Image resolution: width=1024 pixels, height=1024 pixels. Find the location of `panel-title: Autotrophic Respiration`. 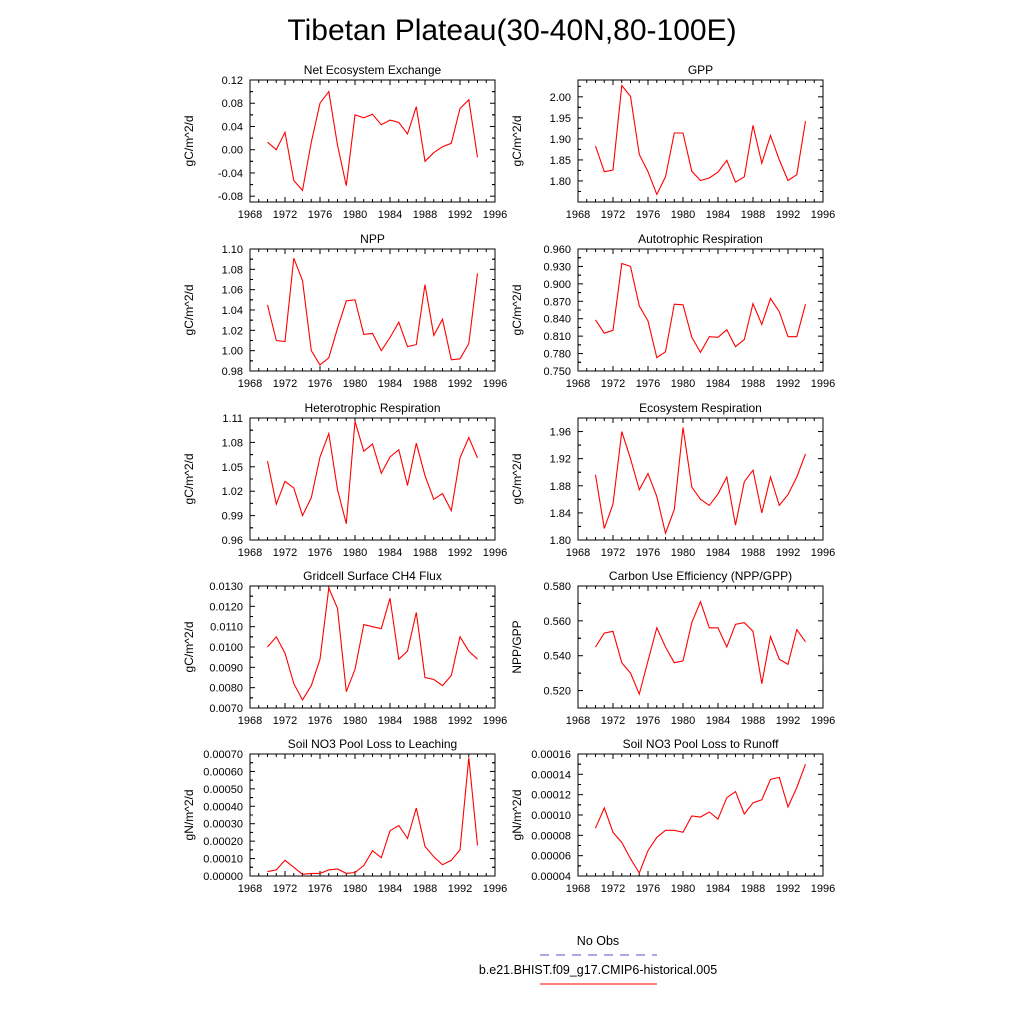

panel-title: Autotrophic Respiration is located at coordinates (700, 239).